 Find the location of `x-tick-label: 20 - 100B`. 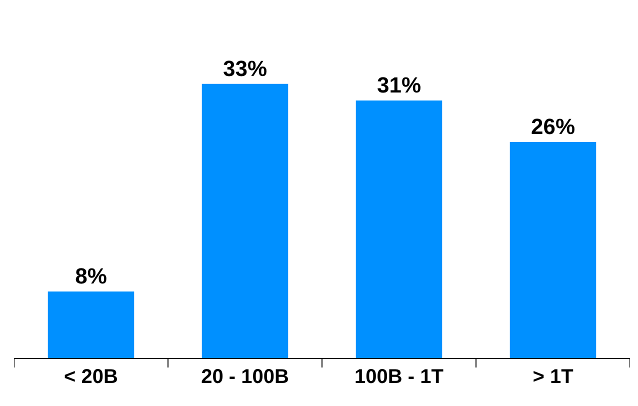

x-tick-label: 20 - 100B is located at coordinates (245, 377).